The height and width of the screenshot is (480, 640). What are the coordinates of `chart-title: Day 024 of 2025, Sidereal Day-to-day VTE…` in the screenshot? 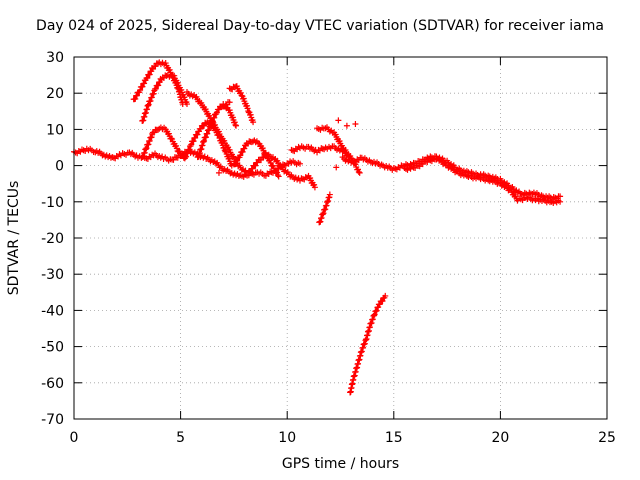 It's located at (320, 26).